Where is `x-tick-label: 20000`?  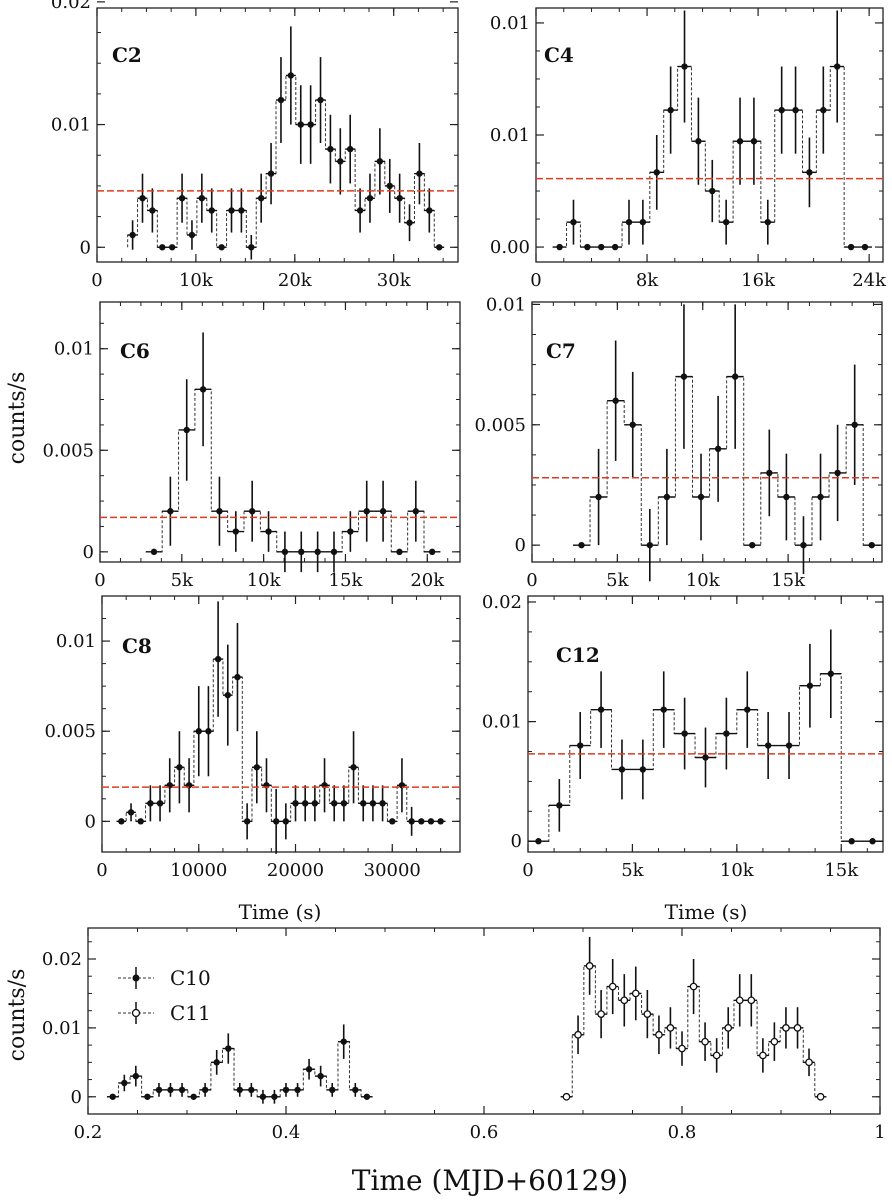
x-tick-label: 20000 is located at coordinates (295, 870).